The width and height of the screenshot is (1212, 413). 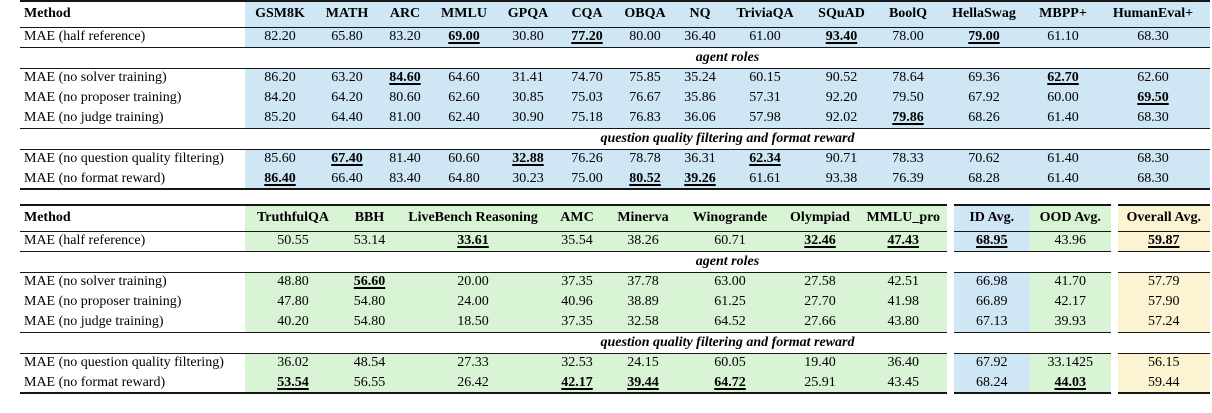 I want to click on value-cell: 64.72, so click(x=730, y=383).